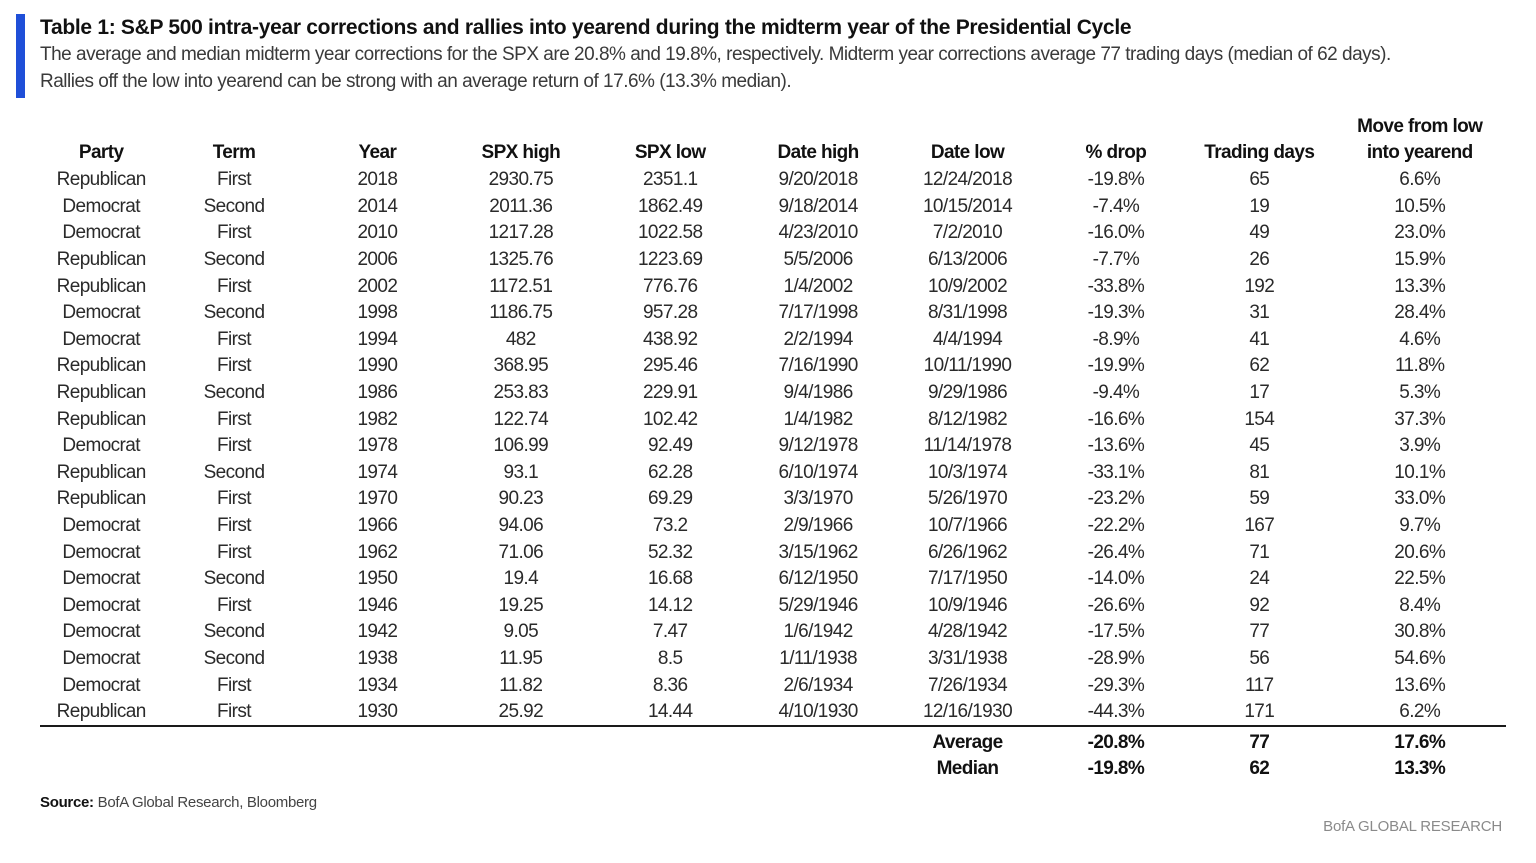 This screenshot has height=863, width=1536. Describe the element at coordinates (818, 685) in the screenshot. I see `cell-date-high: 2/6/1934` at that location.